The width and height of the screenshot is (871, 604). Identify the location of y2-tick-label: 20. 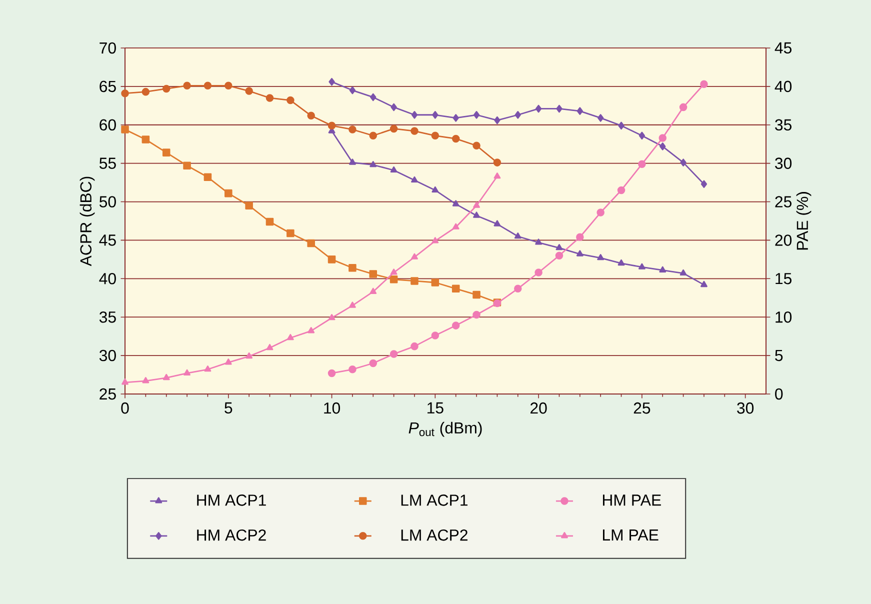
(783, 240).